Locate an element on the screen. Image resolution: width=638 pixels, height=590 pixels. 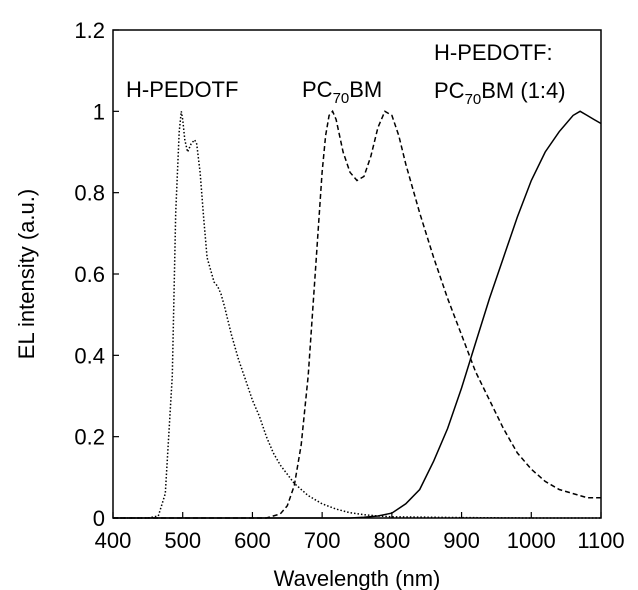
annotation-blend-line2: PC70BM (1:4) is located at coordinates (500, 93).